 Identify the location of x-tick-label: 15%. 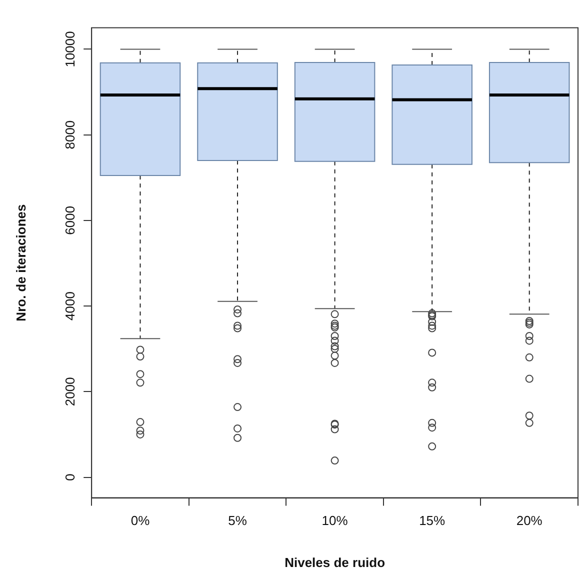
(432, 520).